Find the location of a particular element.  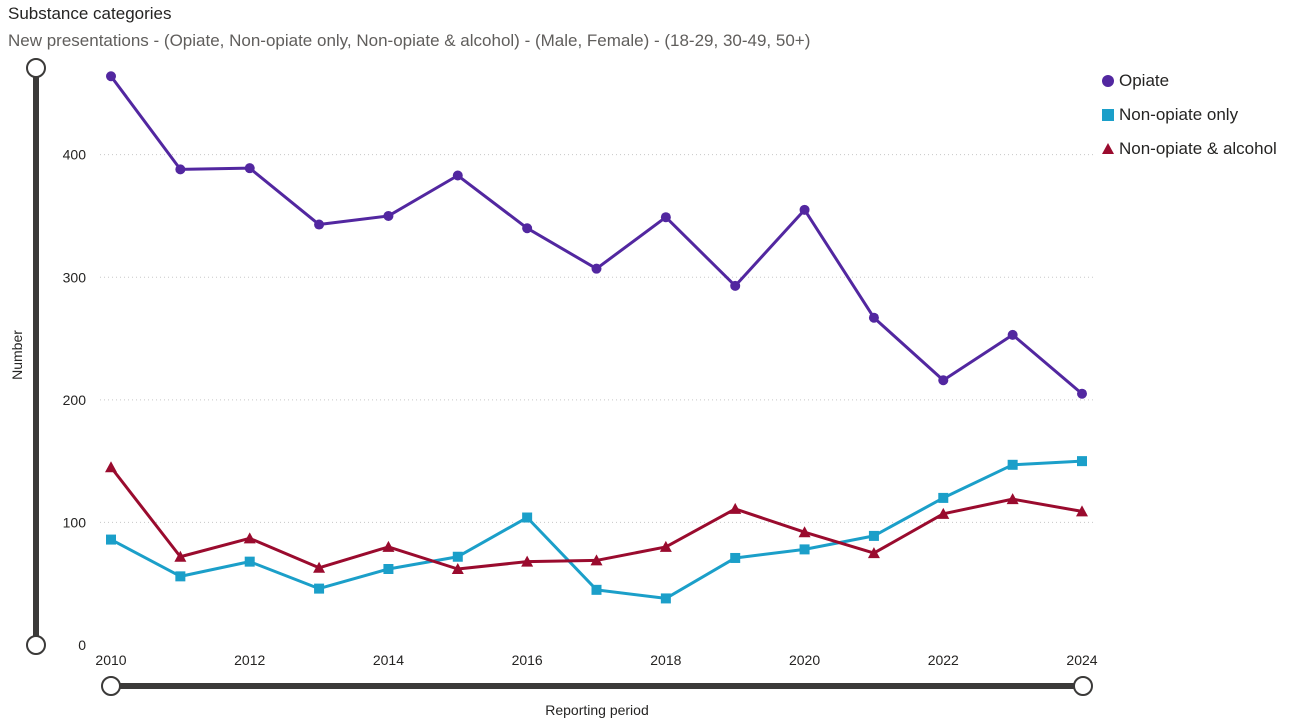

legend-label-opiate: Opiate is located at coordinates (1144, 80).